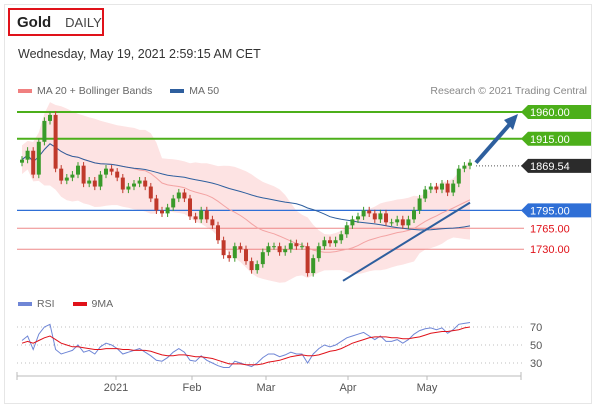  I want to click on x-tick-label: Feb, so click(192, 388).